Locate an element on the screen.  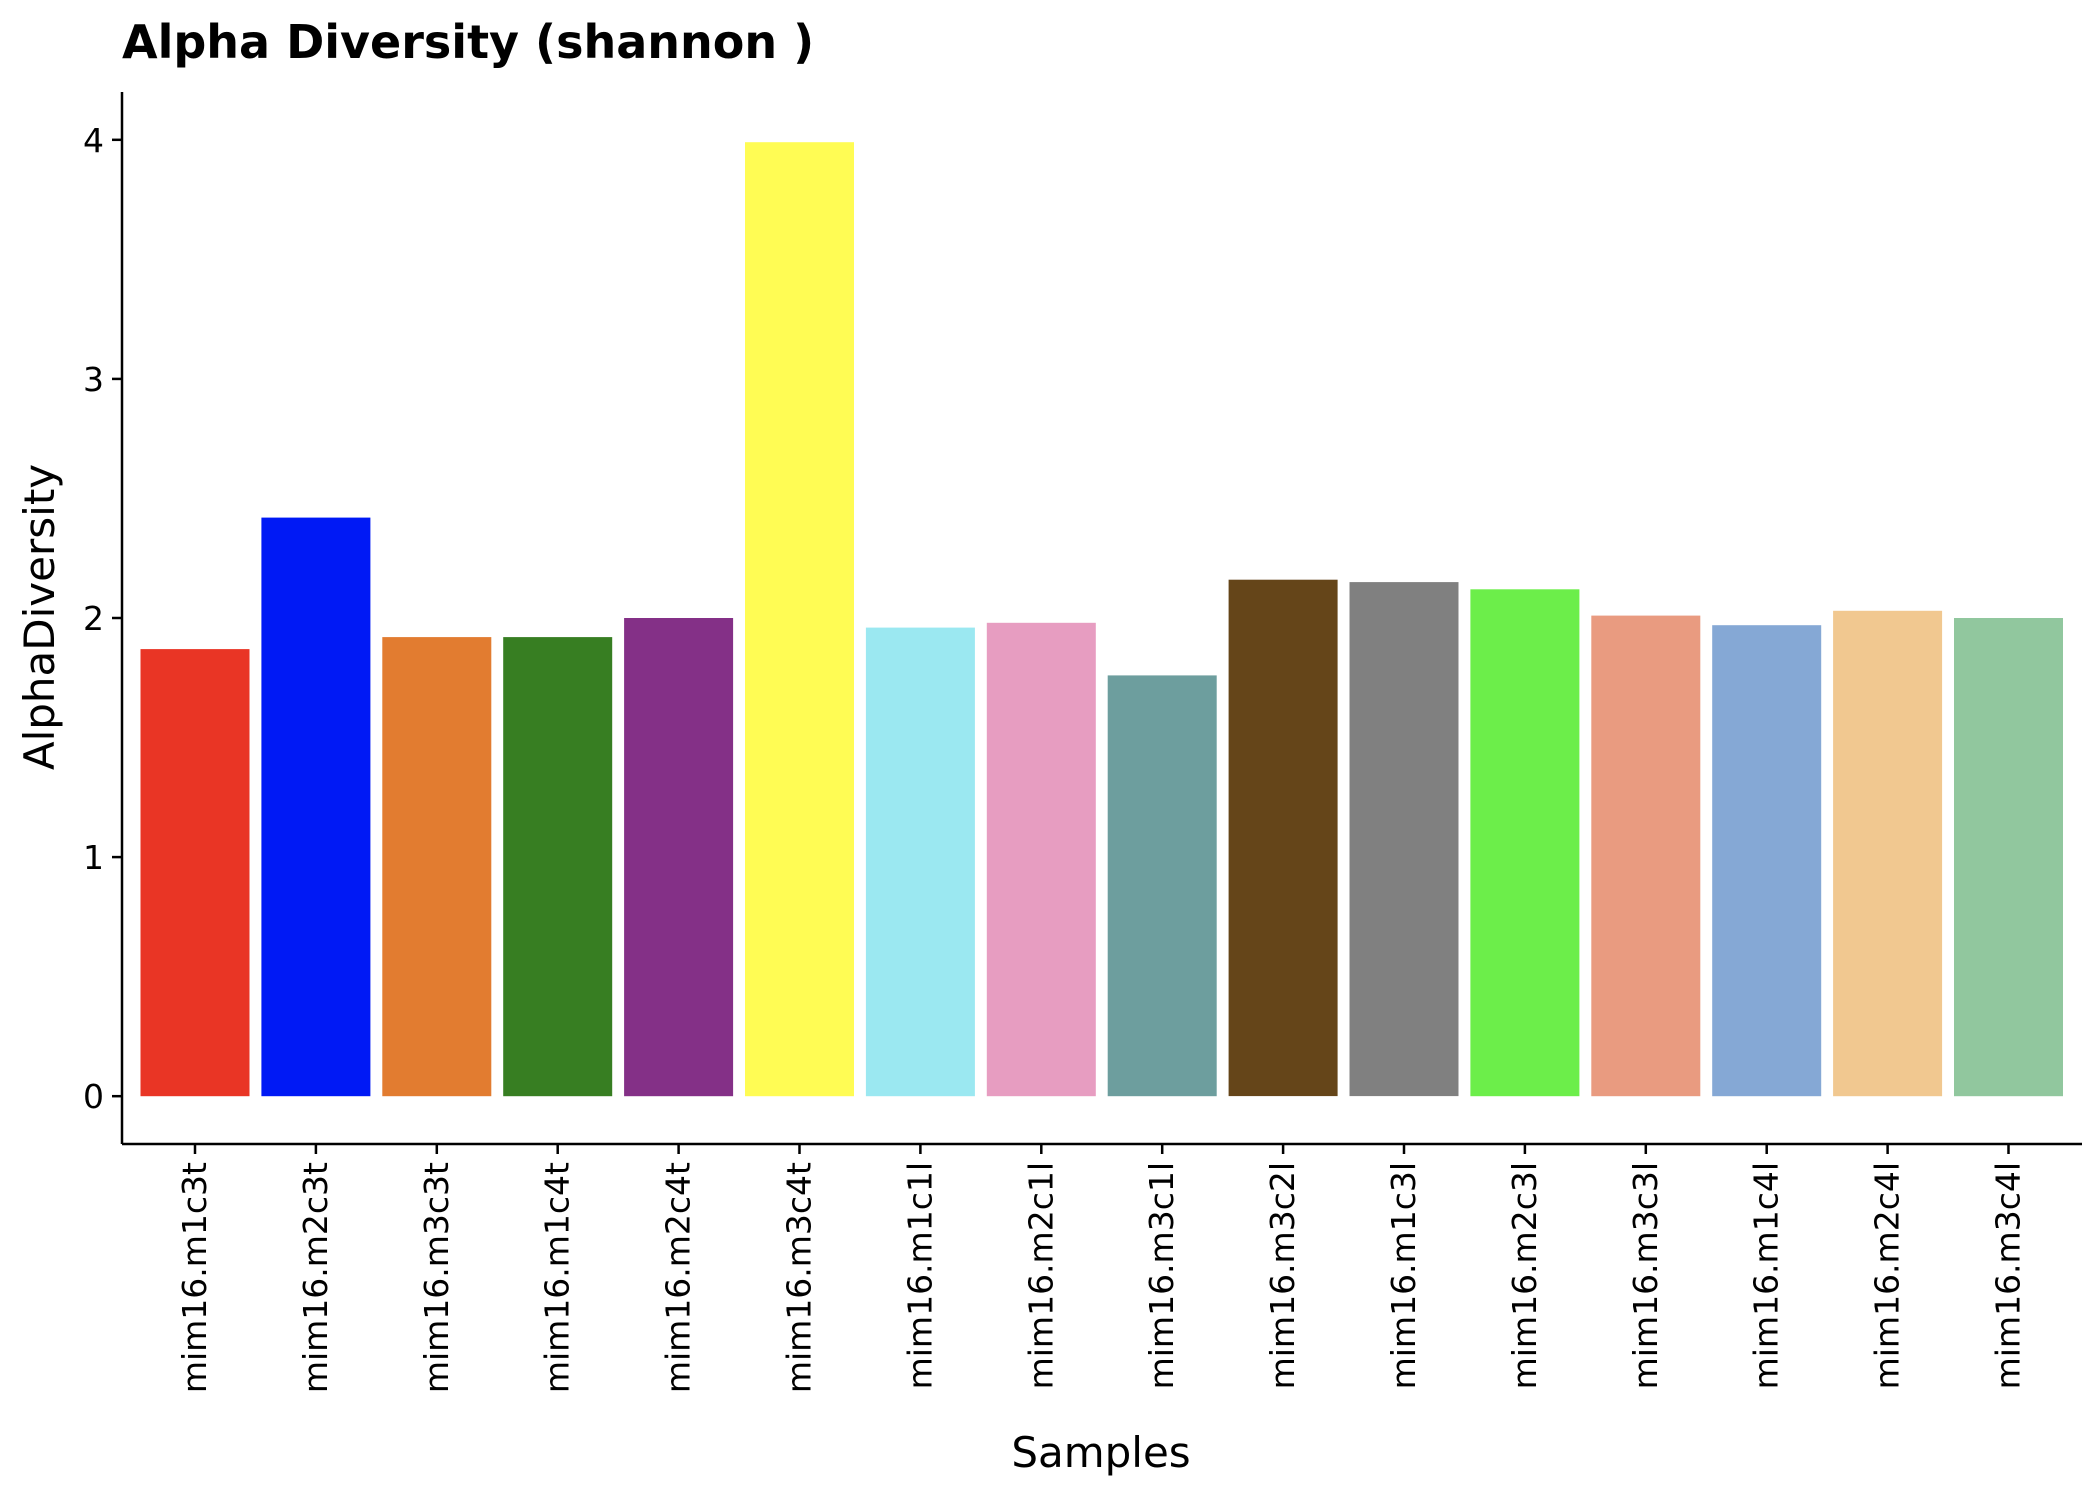
y-axis: 0 1 2 3 4 is located at coordinates (103, 618).